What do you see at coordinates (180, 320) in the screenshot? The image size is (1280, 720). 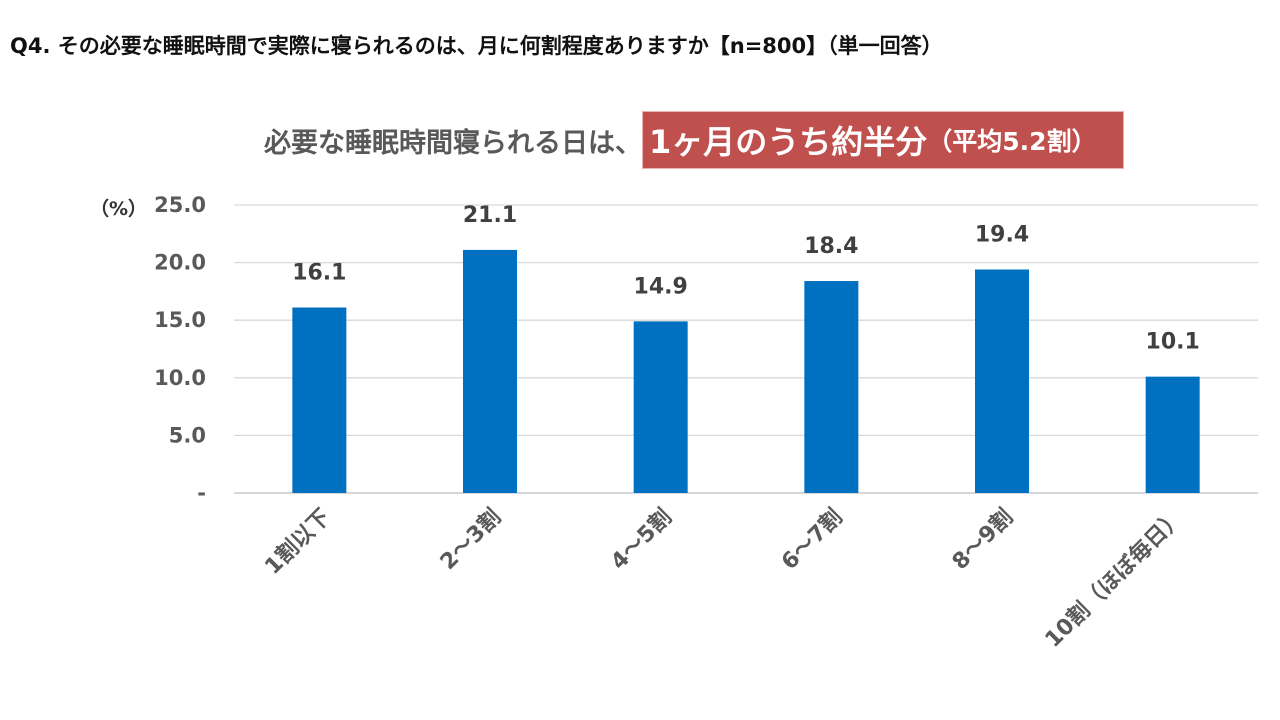 I see `y-tick-label: 15.0` at bounding box center [180, 320].